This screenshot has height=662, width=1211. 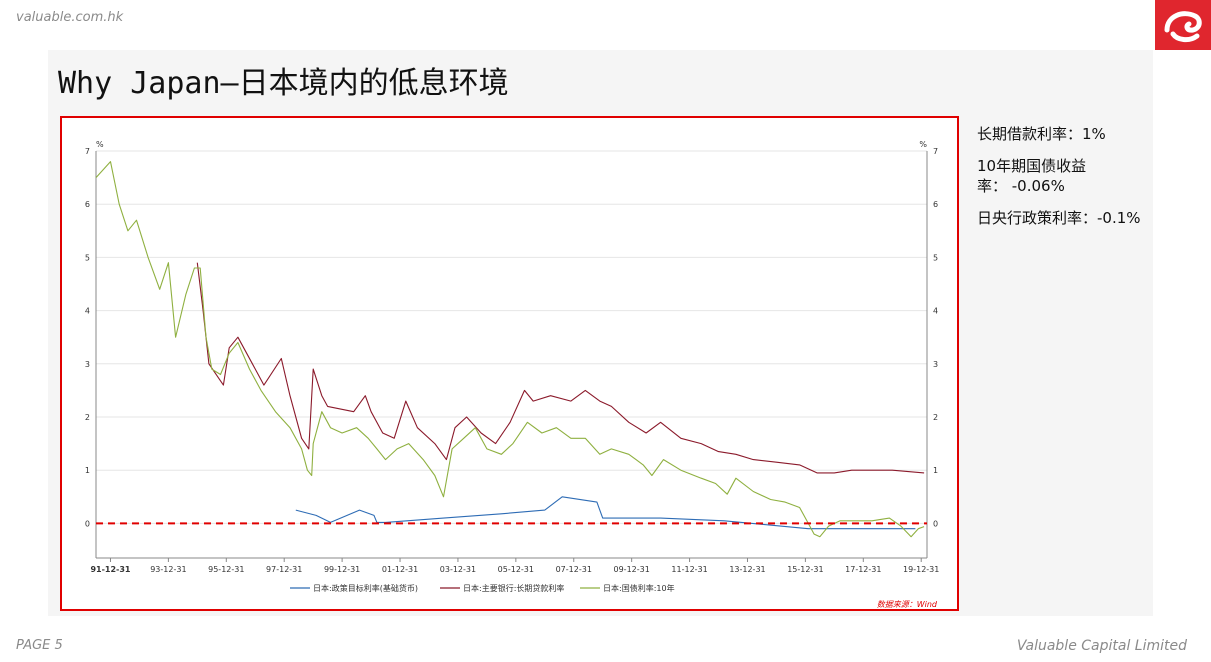 What do you see at coordinates (365, 588) in the screenshot?
I see `legend-label-0: 日本:政策目标利率(基础货币)` at bounding box center [365, 588].